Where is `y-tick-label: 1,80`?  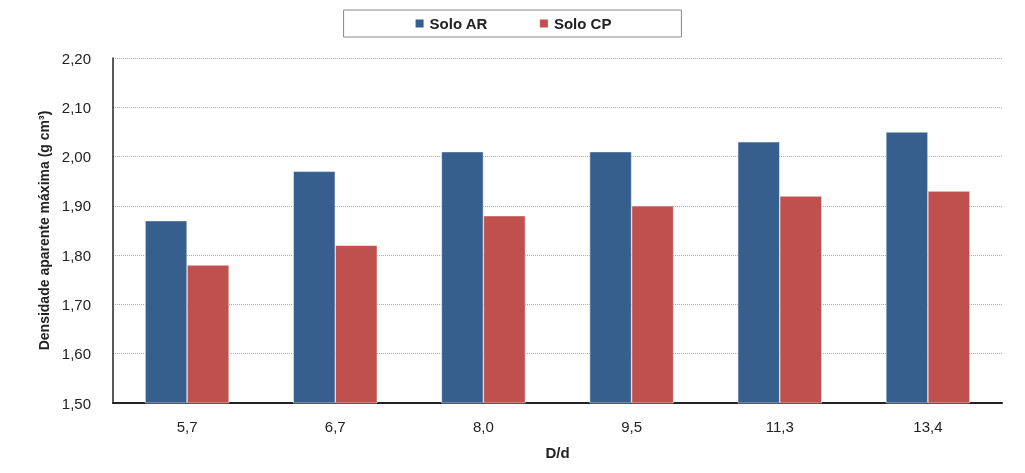 y-tick-label: 1,80 is located at coordinates (76, 255).